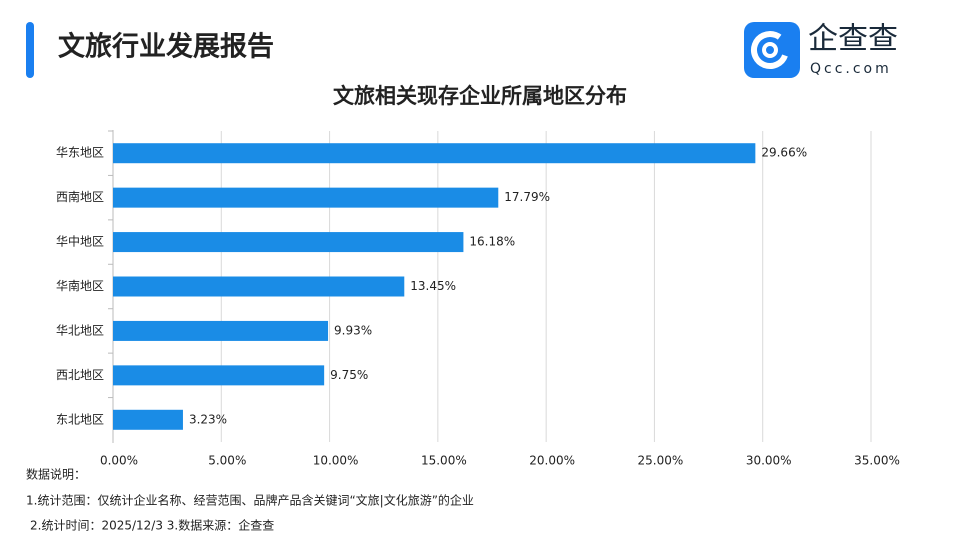 The width and height of the screenshot is (960, 540). Describe the element at coordinates (80, 241) in the screenshot. I see `y-tick-label: 华中地区` at that location.